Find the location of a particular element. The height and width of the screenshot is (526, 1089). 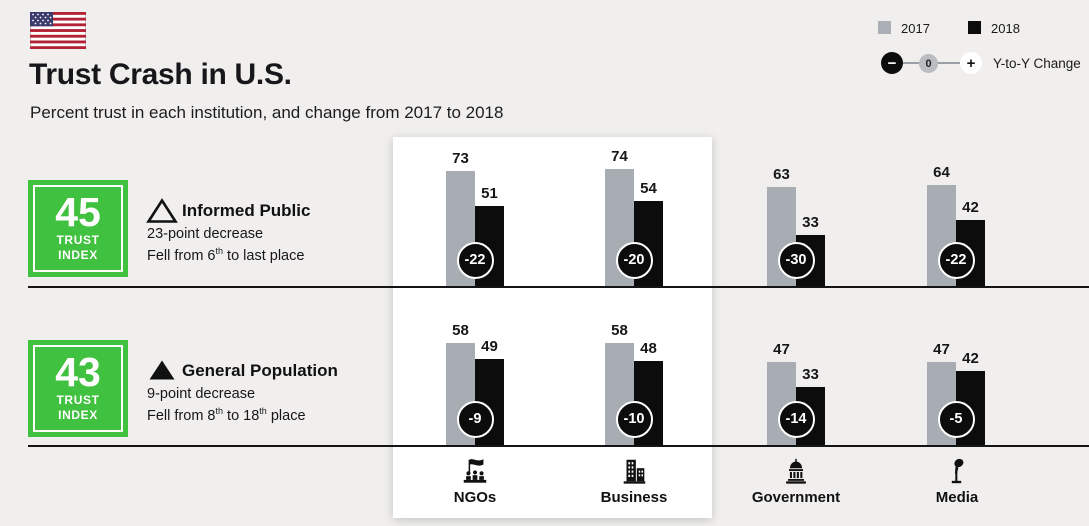

value-2018-media-informed-public: 42 is located at coordinates (970, 207).